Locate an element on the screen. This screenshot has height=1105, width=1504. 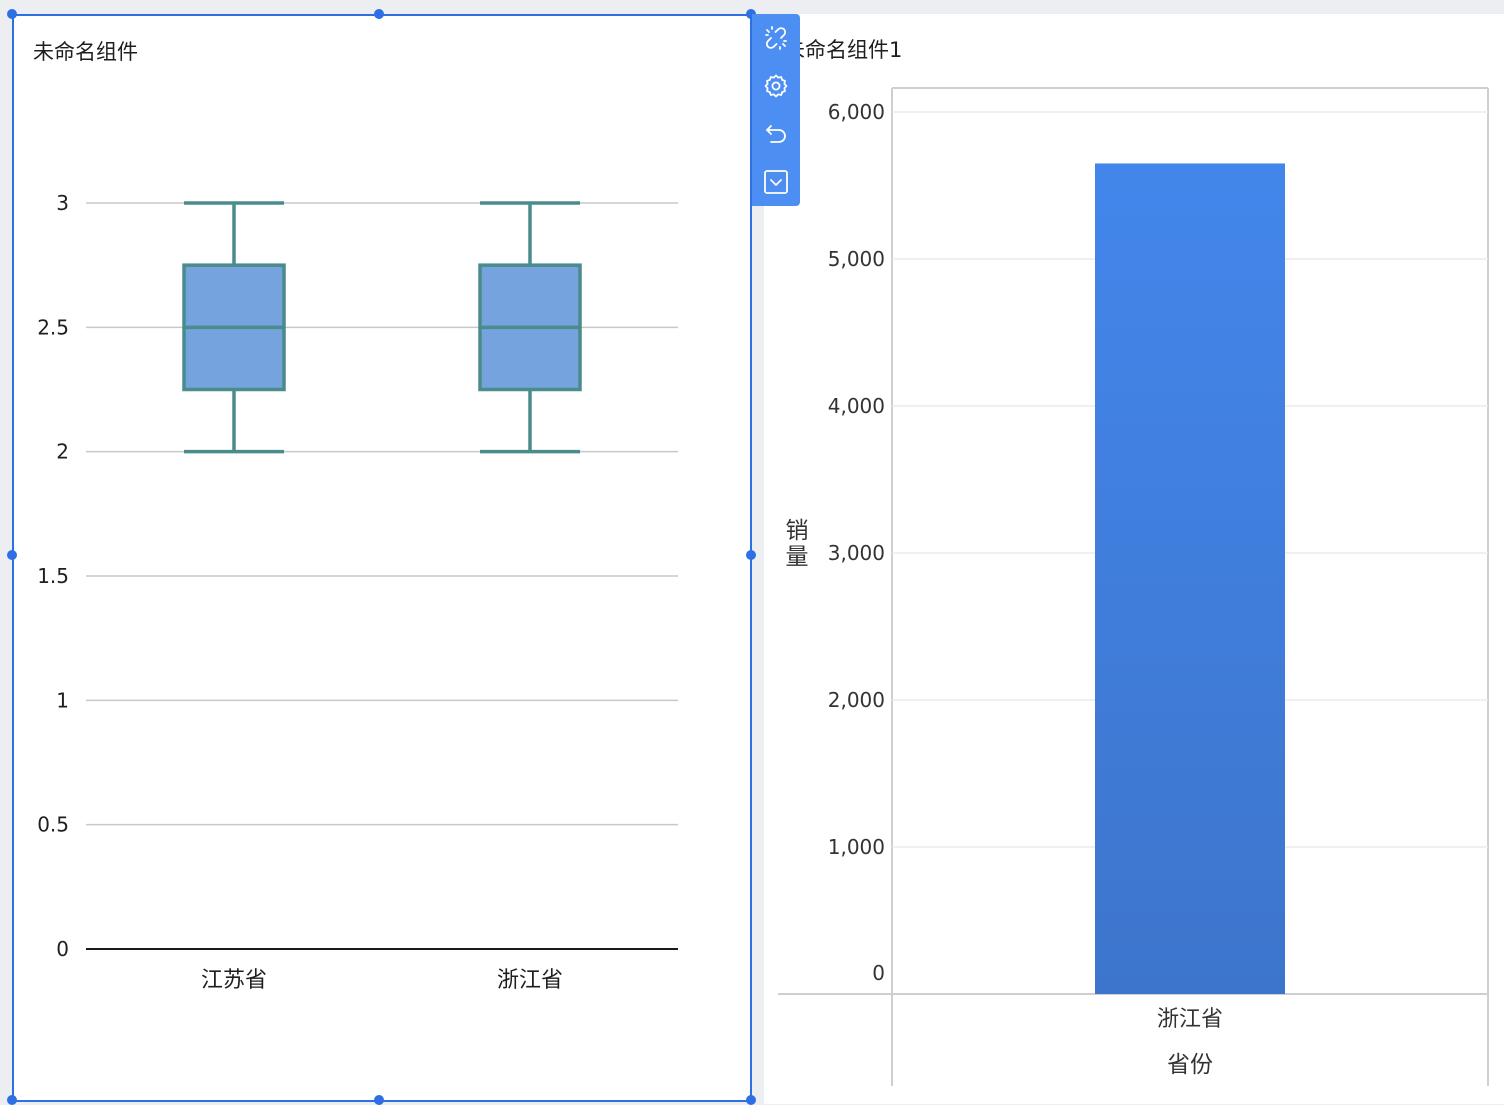
y-tick-label: 3,000 is located at coordinates (856, 553).